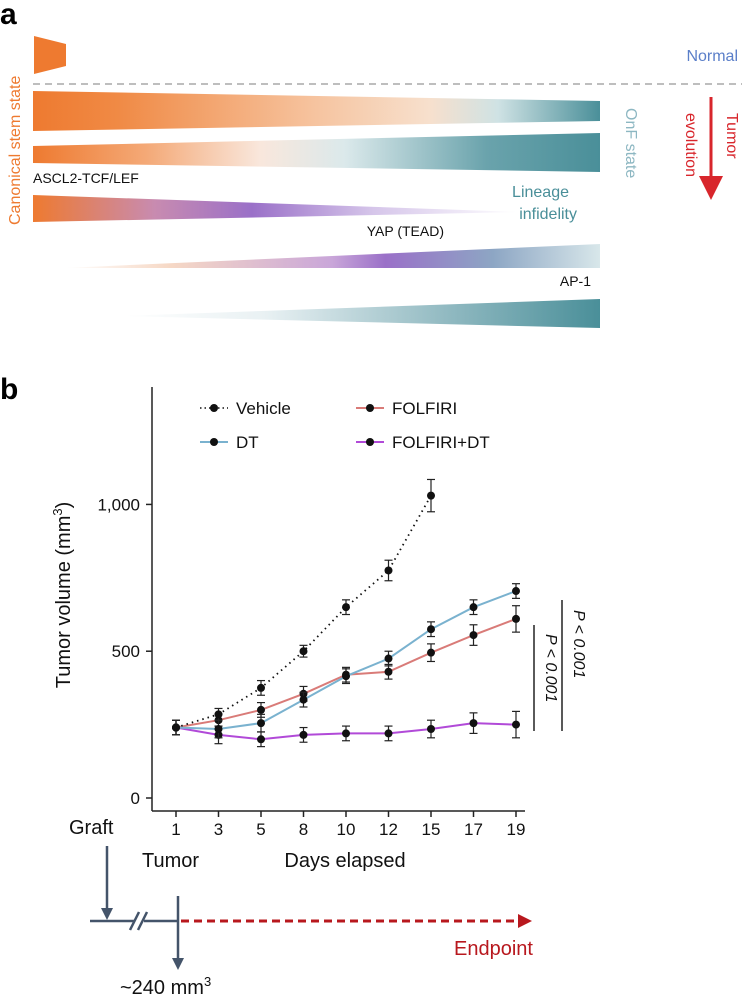 This screenshot has height=1000, width=742. What do you see at coordinates (690, 145) in the screenshot?
I see `tumor-evolution-label-line2: evolution` at bounding box center [690, 145].